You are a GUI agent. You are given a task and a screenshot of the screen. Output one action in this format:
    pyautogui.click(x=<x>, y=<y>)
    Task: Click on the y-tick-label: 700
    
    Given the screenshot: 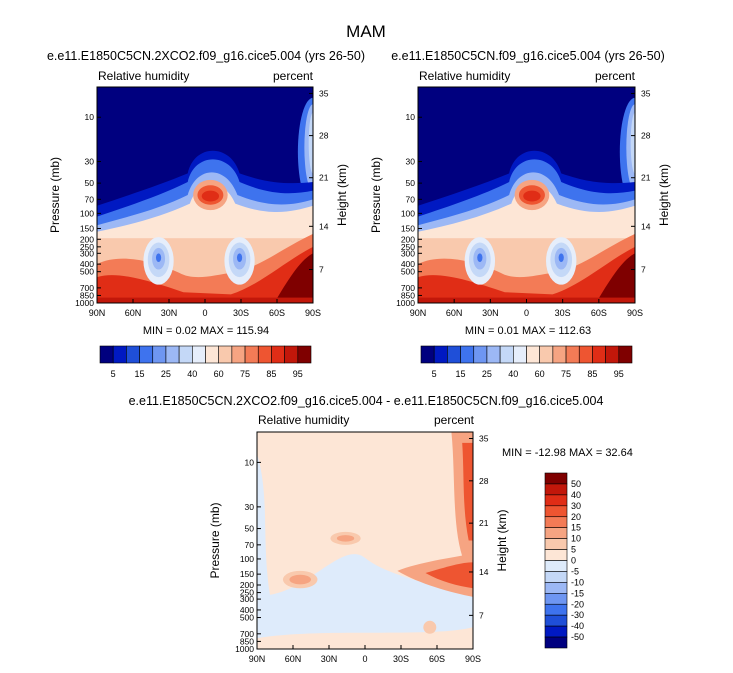 What is the action you would take?
    pyautogui.click(x=247, y=634)
    